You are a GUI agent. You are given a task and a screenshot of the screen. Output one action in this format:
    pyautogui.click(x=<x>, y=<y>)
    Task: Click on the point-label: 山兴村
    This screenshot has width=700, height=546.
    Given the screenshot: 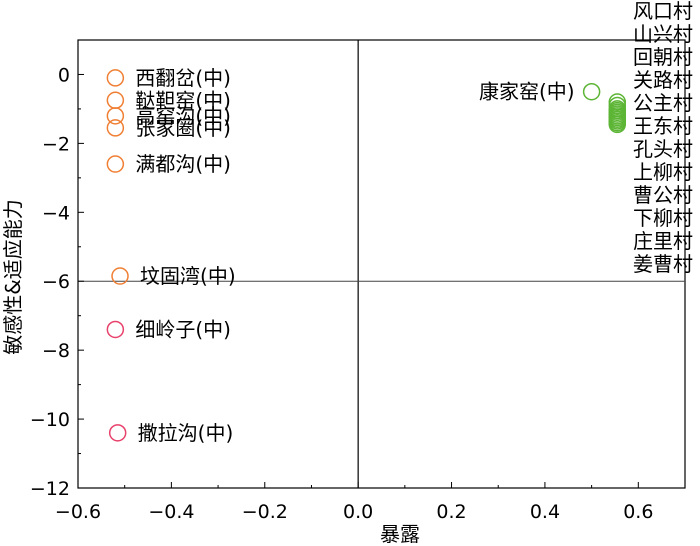 What is the action you would take?
    pyautogui.click(x=663, y=34)
    